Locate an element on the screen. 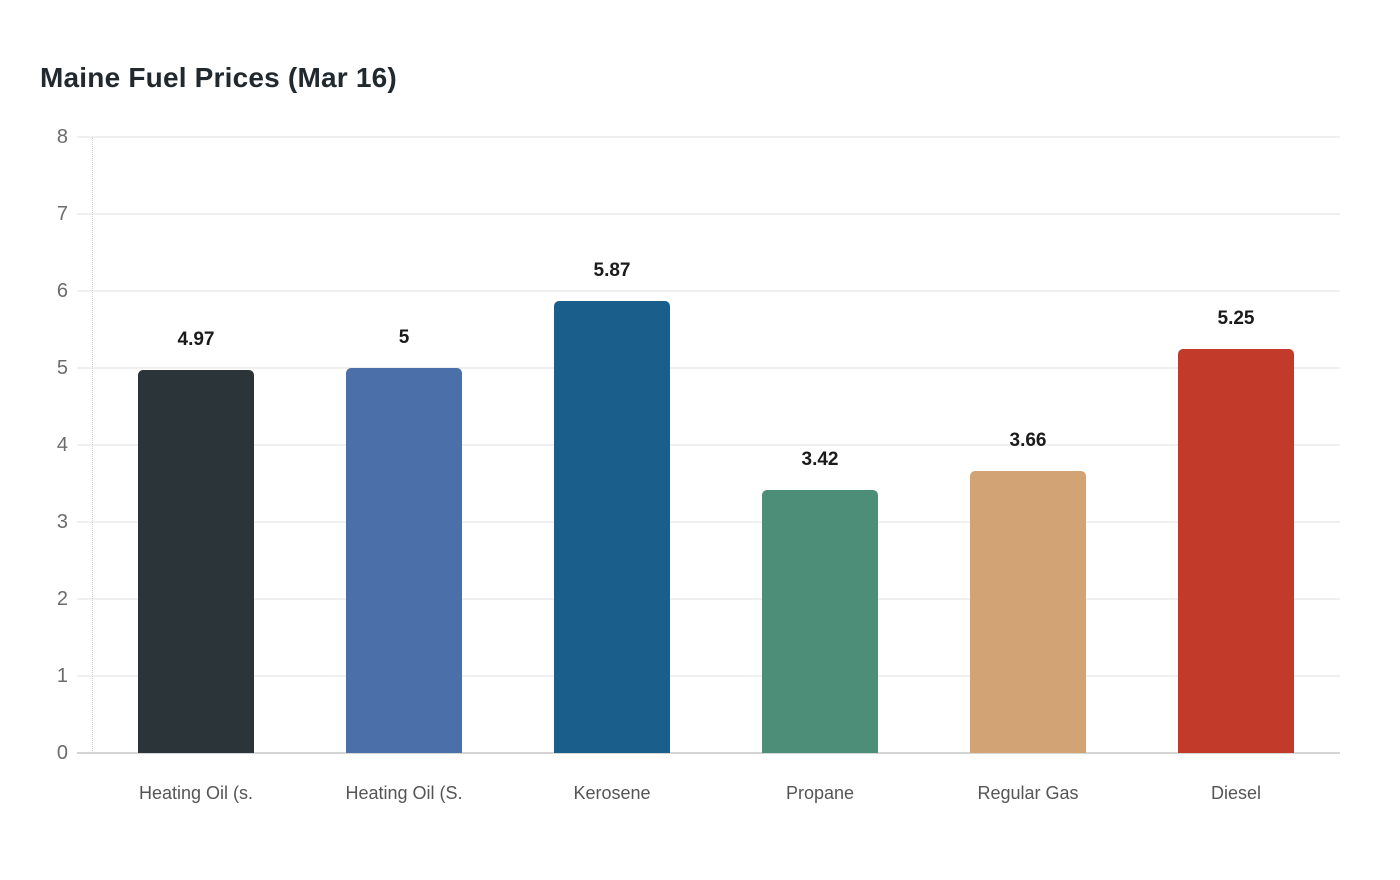 The image size is (1400, 880). x-axis-baseline is located at coordinates (708, 753).